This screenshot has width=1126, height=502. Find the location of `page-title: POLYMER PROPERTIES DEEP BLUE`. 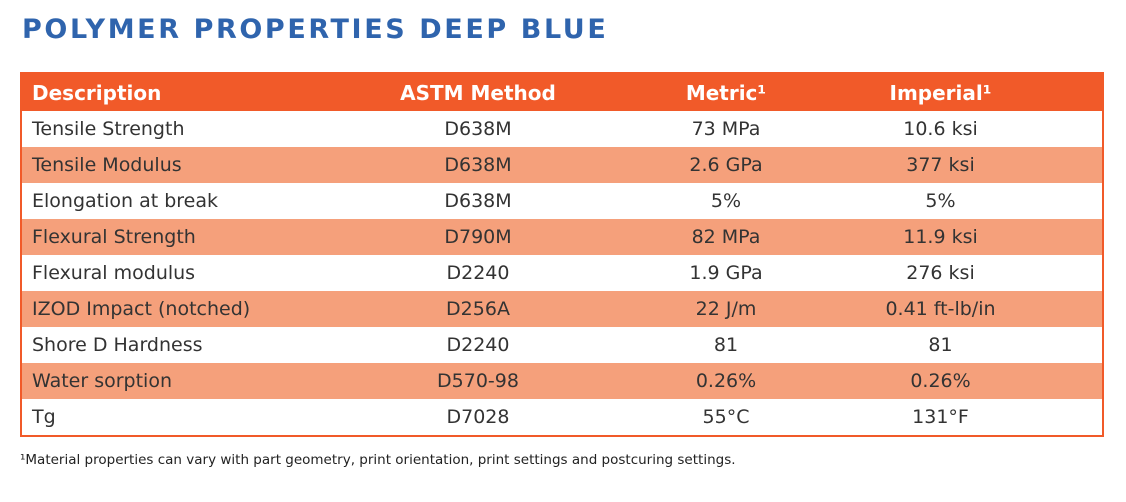

page-title: POLYMER PROPERTIES DEEP BLUE is located at coordinates (315, 29).